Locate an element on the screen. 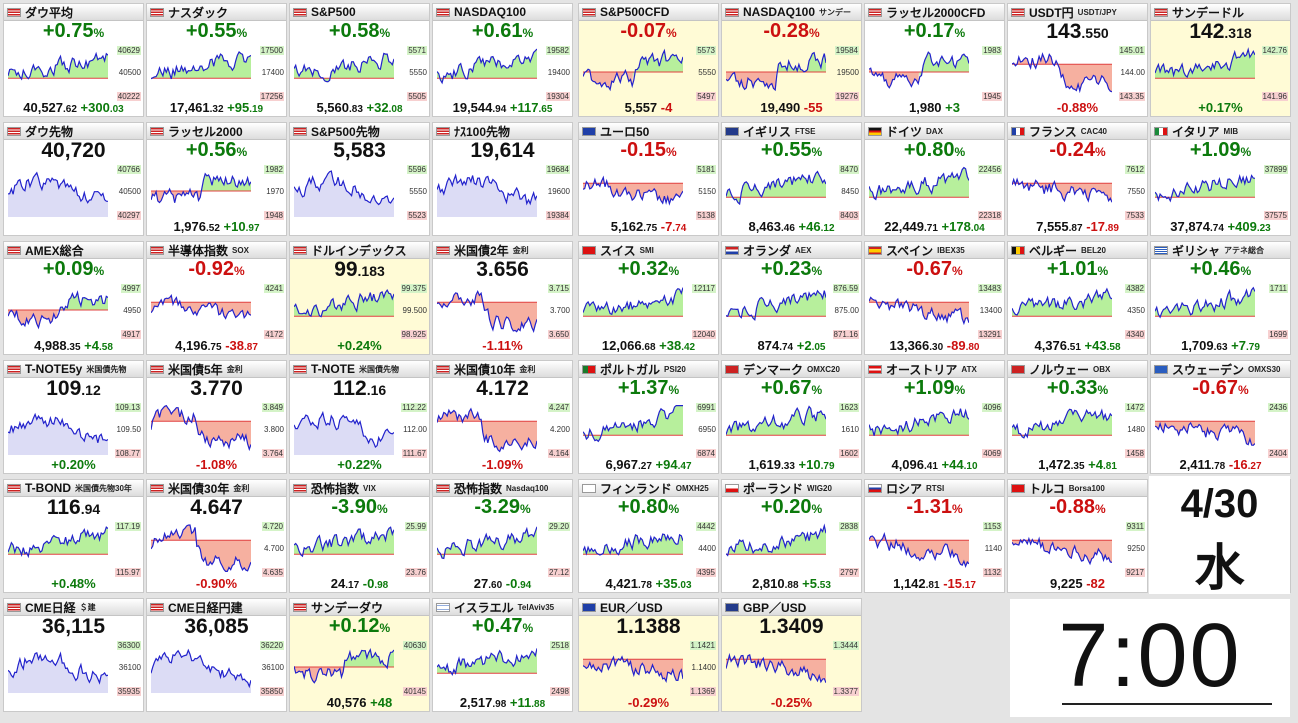  change-integer: -16 is located at coordinates (1238, 464).